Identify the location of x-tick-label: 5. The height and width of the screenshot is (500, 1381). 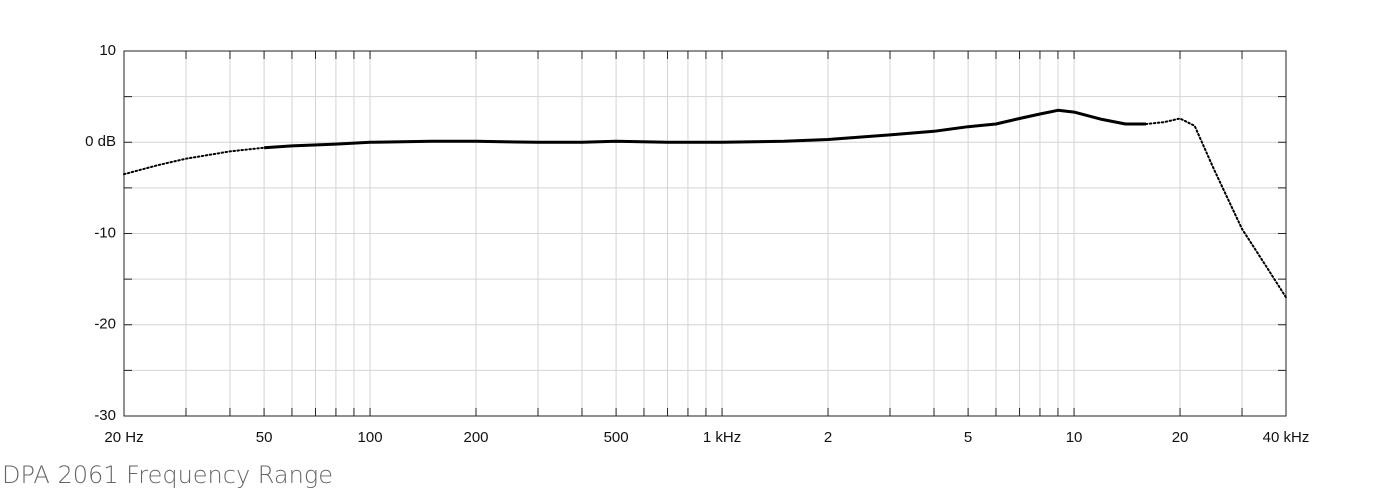
(968, 437).